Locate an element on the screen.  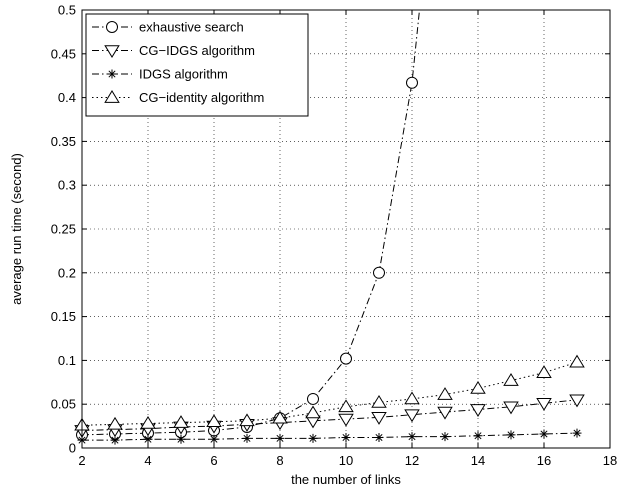
y-tick-label: 0.15 is located at coordinates (63, 316).